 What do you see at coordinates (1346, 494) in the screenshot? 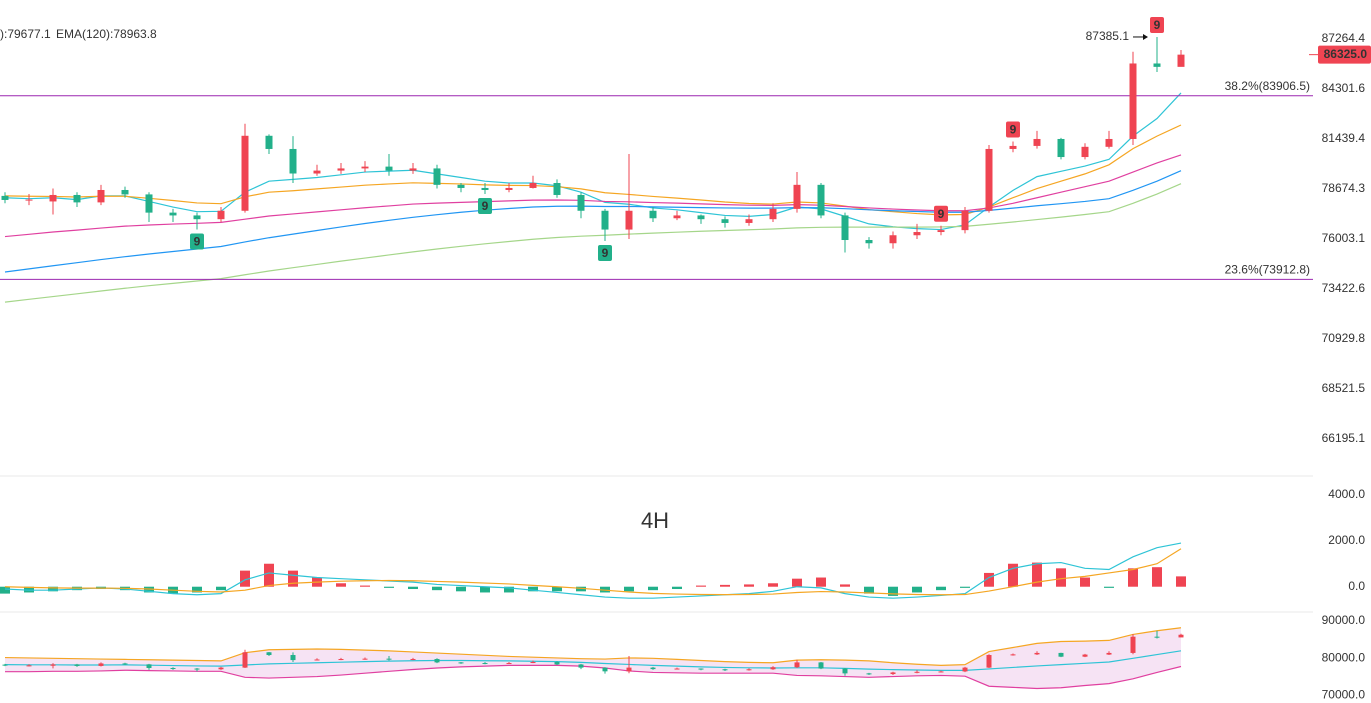
I see `y-tick-label: 4000.0` at bounding box center [1346, 494].